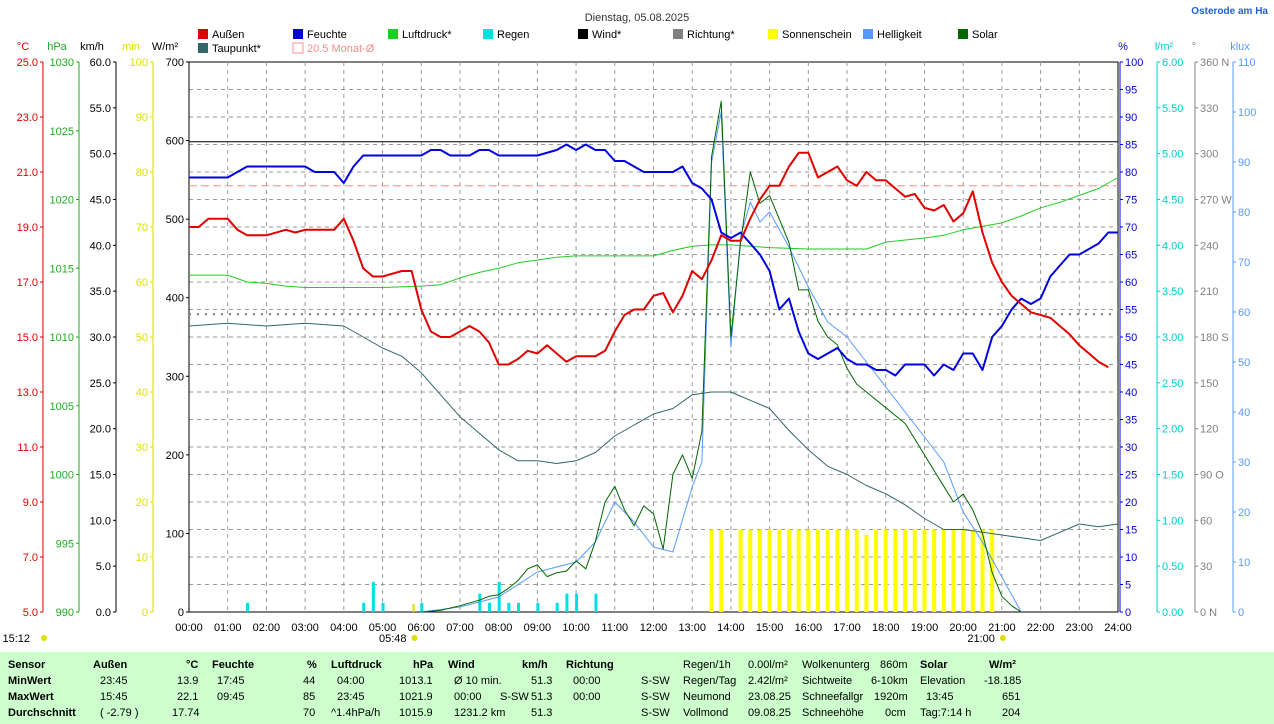  What do you see at coordinates (514, 697) in the screenshot?
I see `wind-max-dir: S-SW` at bounding box center [514, 697].